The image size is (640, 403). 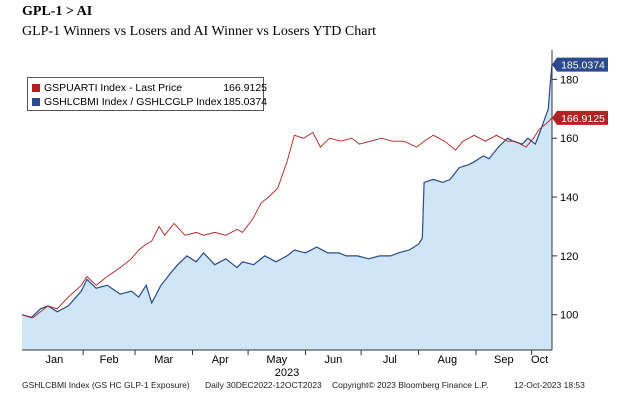 What do you see at coordinates (109, 360) in the screenshot?
I see `x-tick-label: Feb` at bounding box center [109, 360].